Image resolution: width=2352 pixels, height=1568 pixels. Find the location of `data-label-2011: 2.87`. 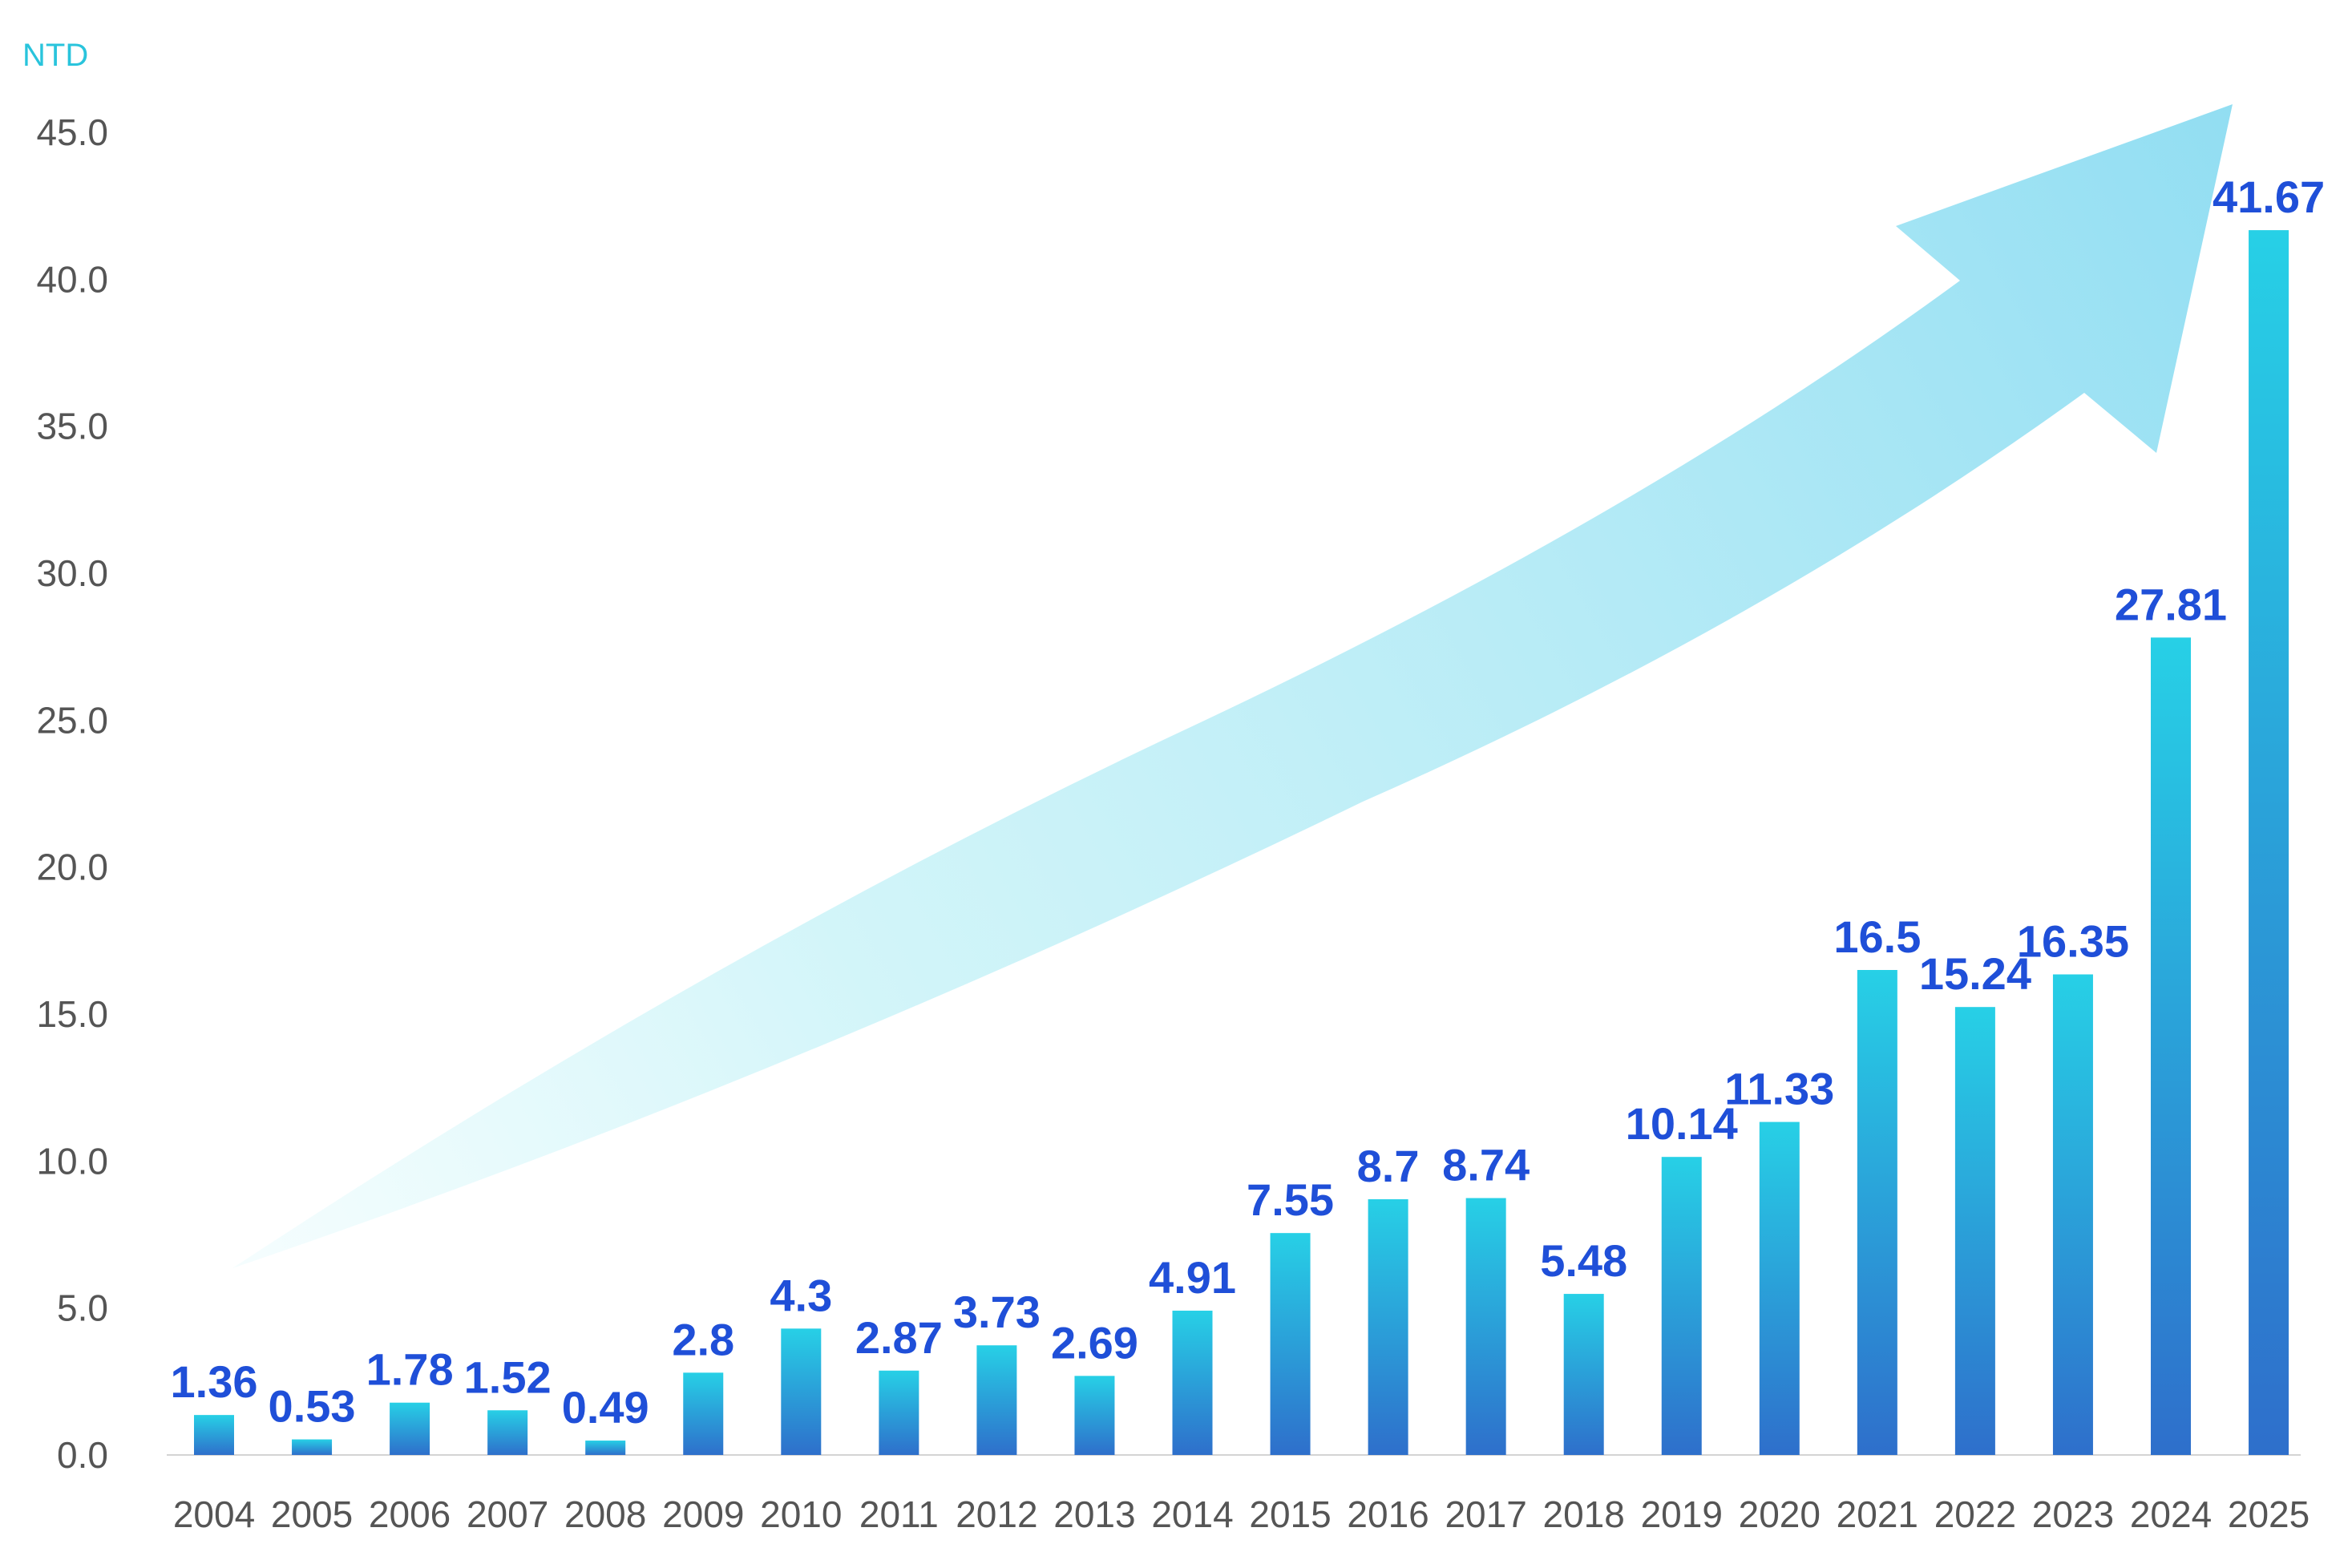

data-label-2011: 2.87 is located at coordinates (899, 1337).